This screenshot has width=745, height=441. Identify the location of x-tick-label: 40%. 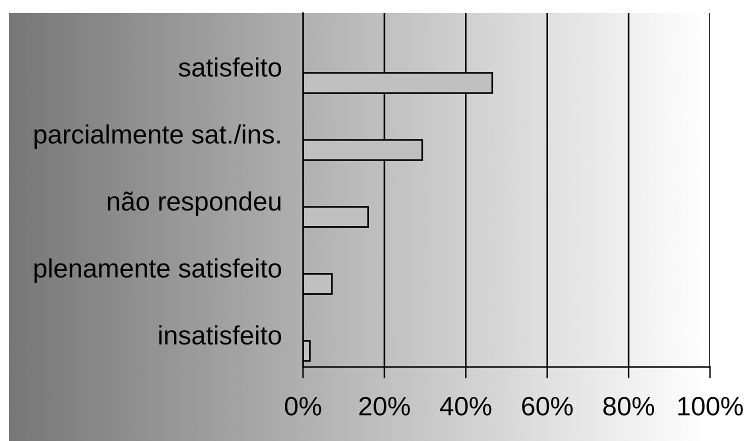
(466, 406).